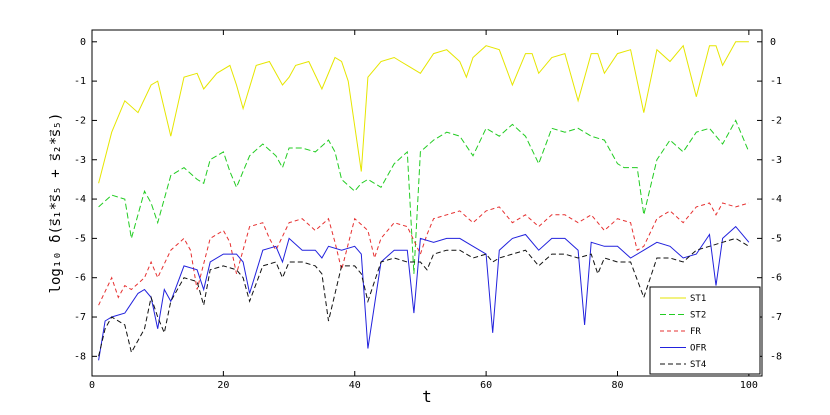 This screenshot has height=415, width=830. What do you see at coordinates (776, 278) in the screenshot?
I see `y-tick-label-right: -6` at bounding box center [776, 278].